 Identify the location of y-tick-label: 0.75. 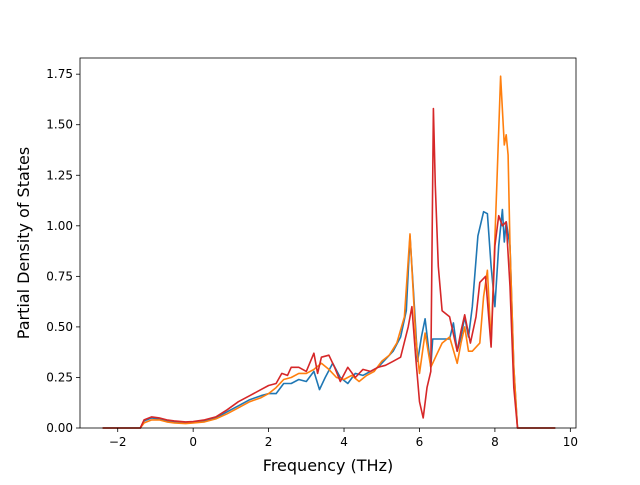
(59, 276).